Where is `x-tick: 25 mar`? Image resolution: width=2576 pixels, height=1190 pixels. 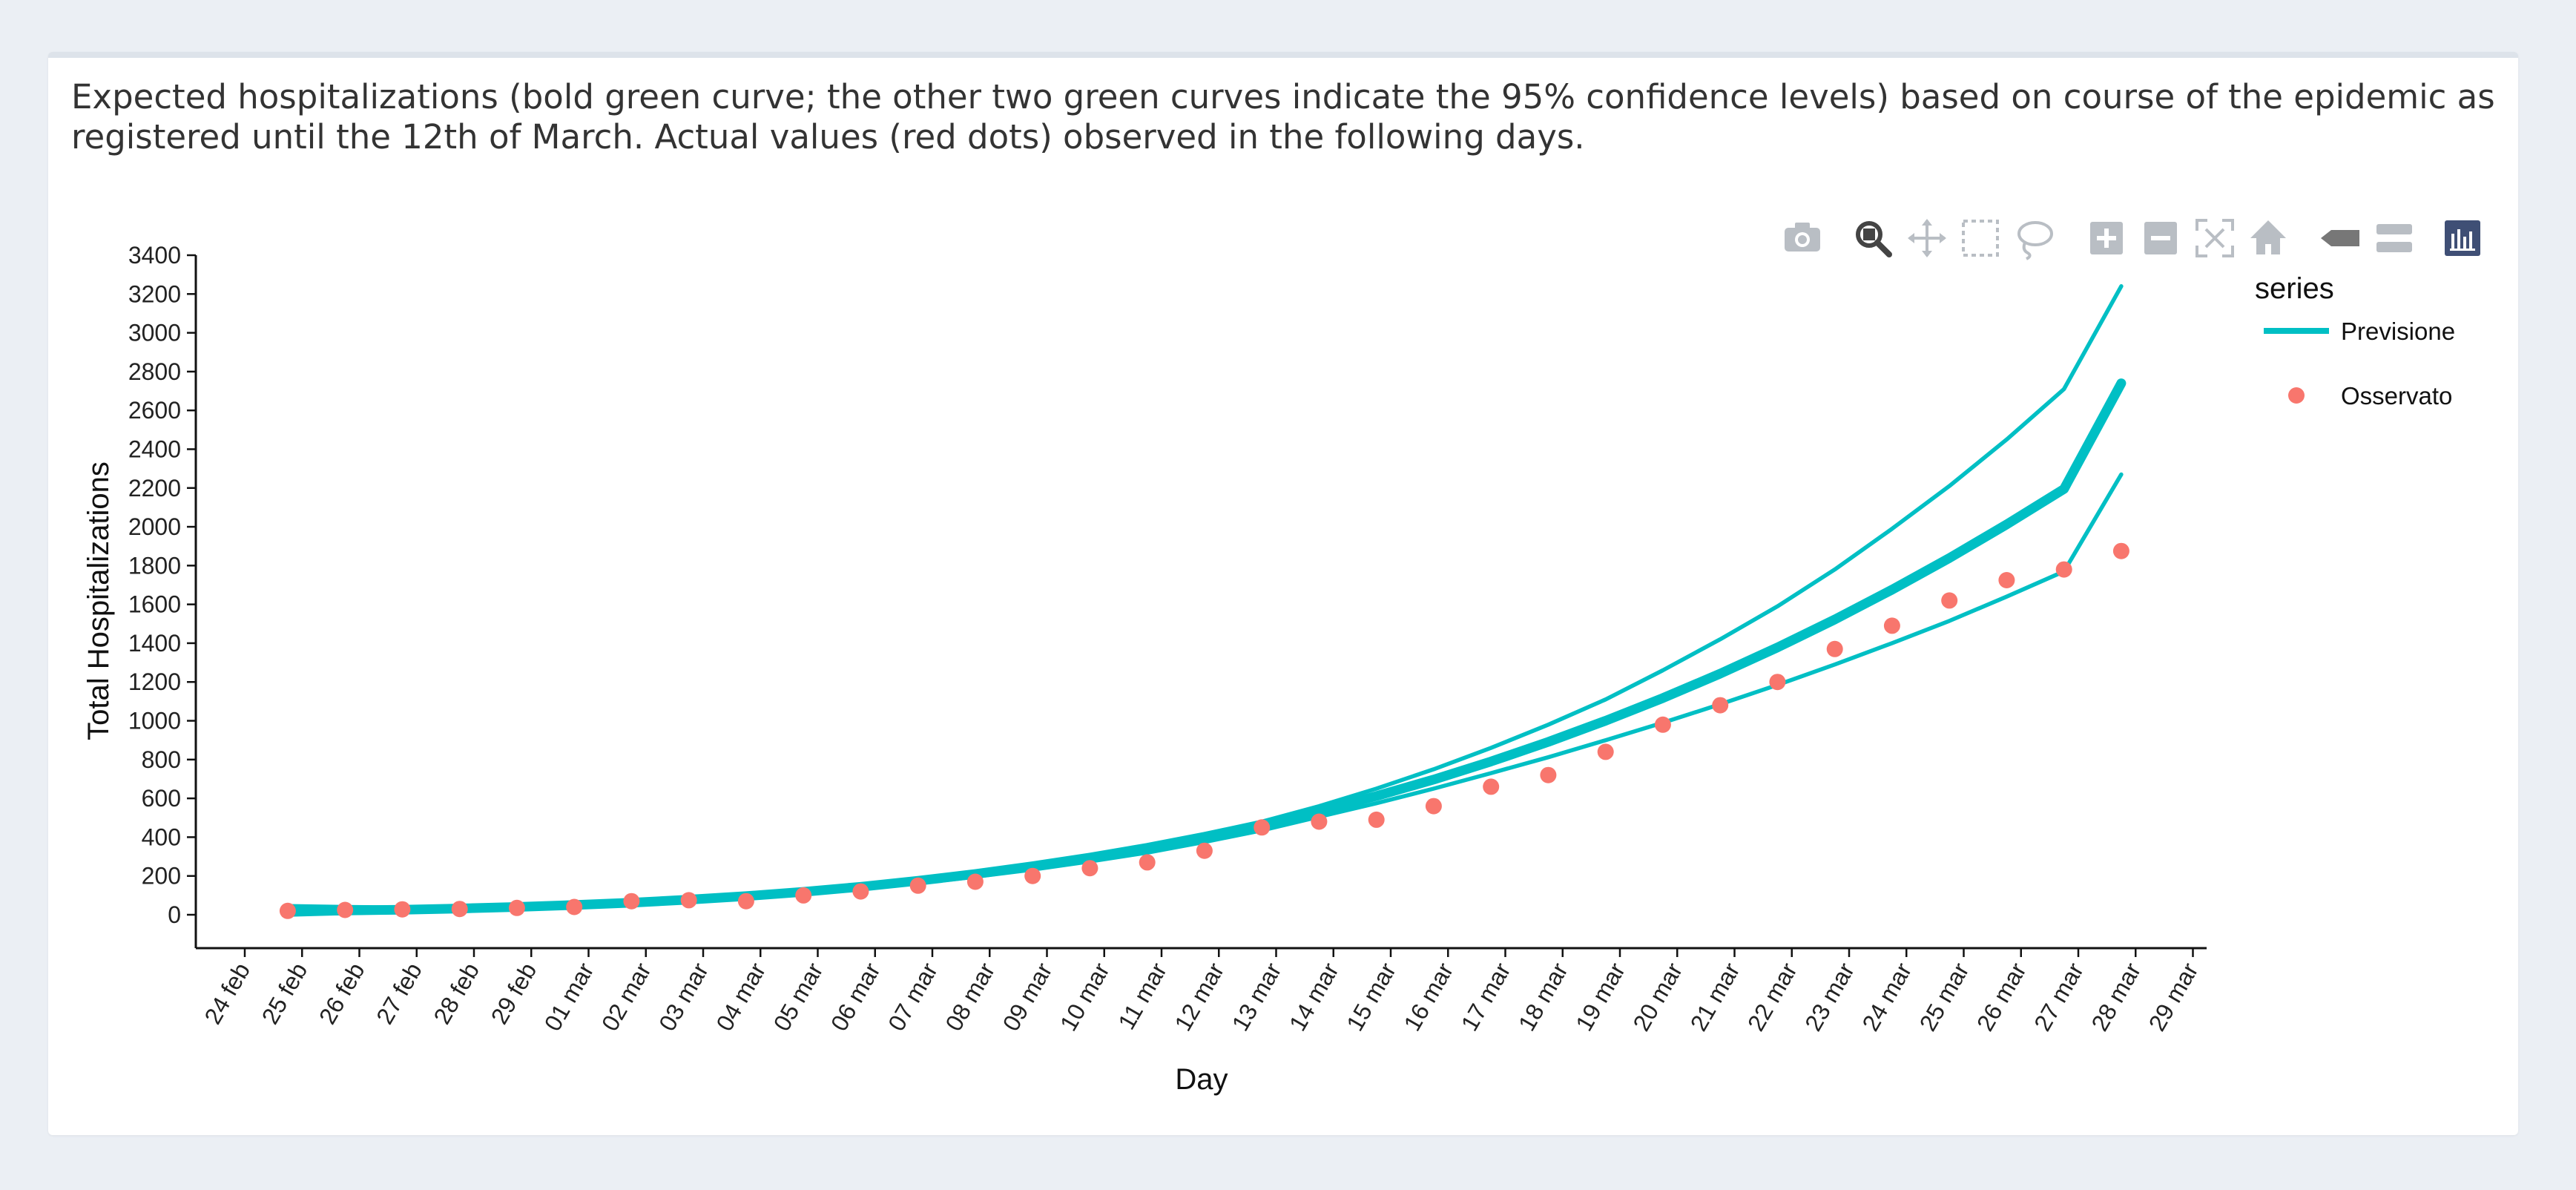
x-tick: 25 mar is located at coordinates (1944, 992).